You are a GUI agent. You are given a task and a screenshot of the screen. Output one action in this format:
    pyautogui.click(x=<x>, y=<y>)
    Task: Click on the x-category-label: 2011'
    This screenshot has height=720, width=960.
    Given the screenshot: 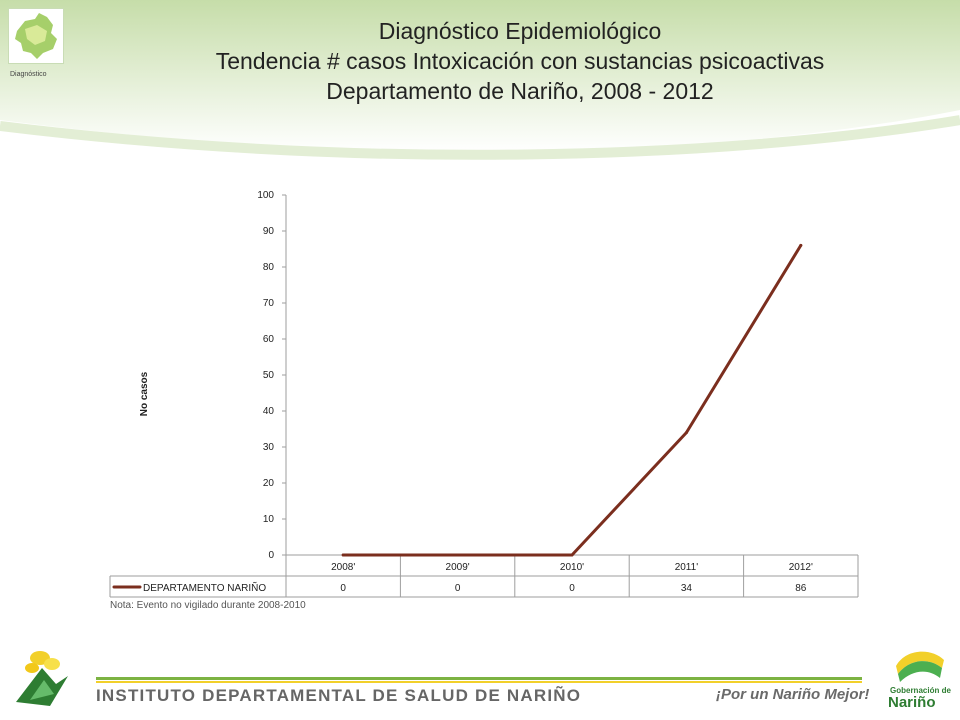 What is the action you would take?
    pyautogui.click(x=687, y=567)
    